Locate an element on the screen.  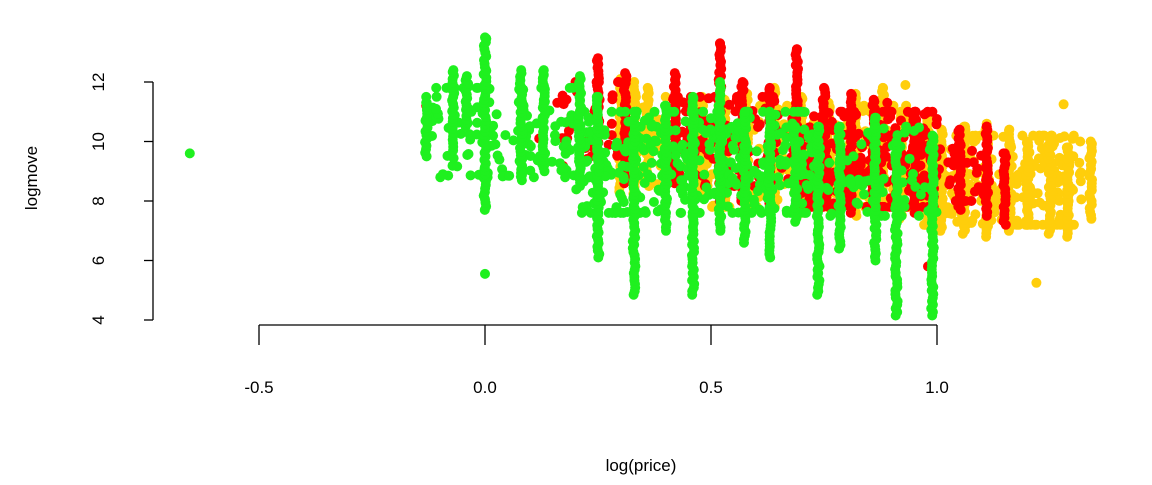
y-tick-label: 4 is located at coordinates (98, 319).